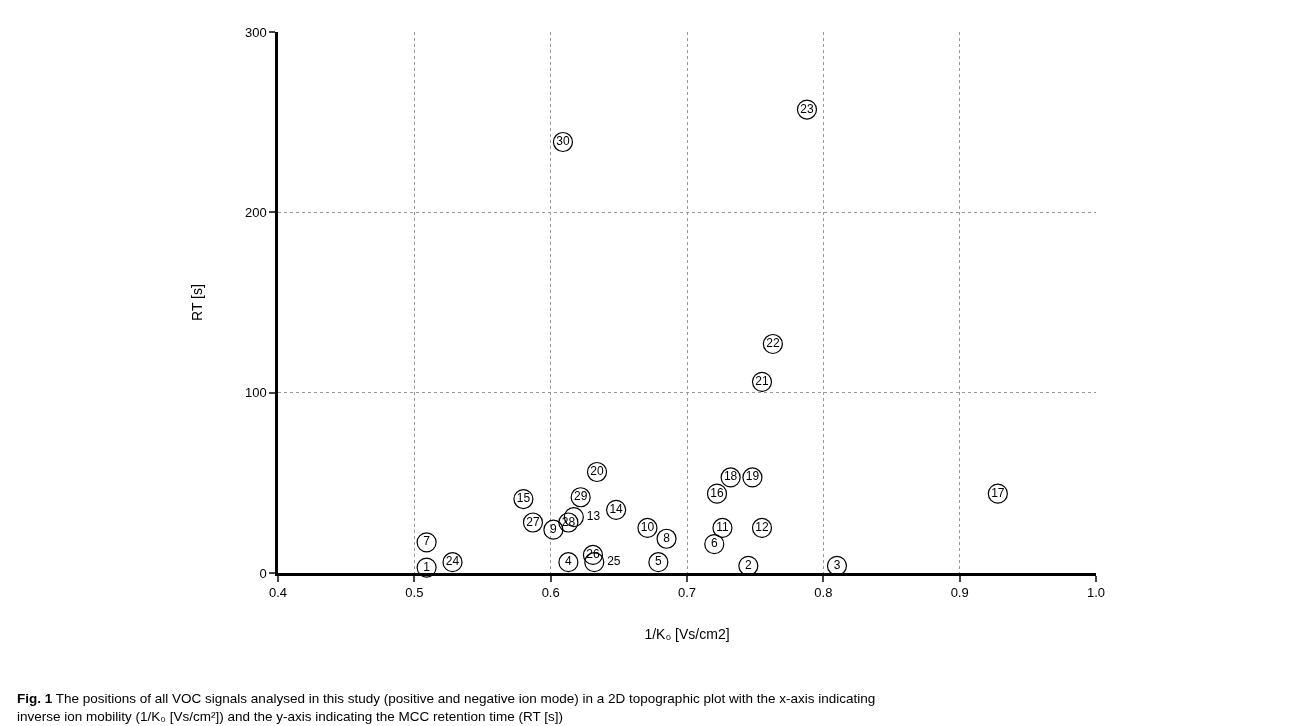 The height and width of the screenshot is (726, 1290). What do you see at coordinates (959, 593) in the screenshot?
I see `x-tick-label: 0.9` at bounding box center [959, 593].